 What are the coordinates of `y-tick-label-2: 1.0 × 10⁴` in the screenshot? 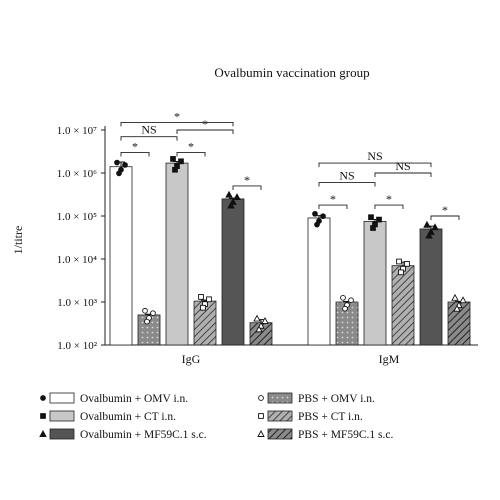 It's located at (77, 260).